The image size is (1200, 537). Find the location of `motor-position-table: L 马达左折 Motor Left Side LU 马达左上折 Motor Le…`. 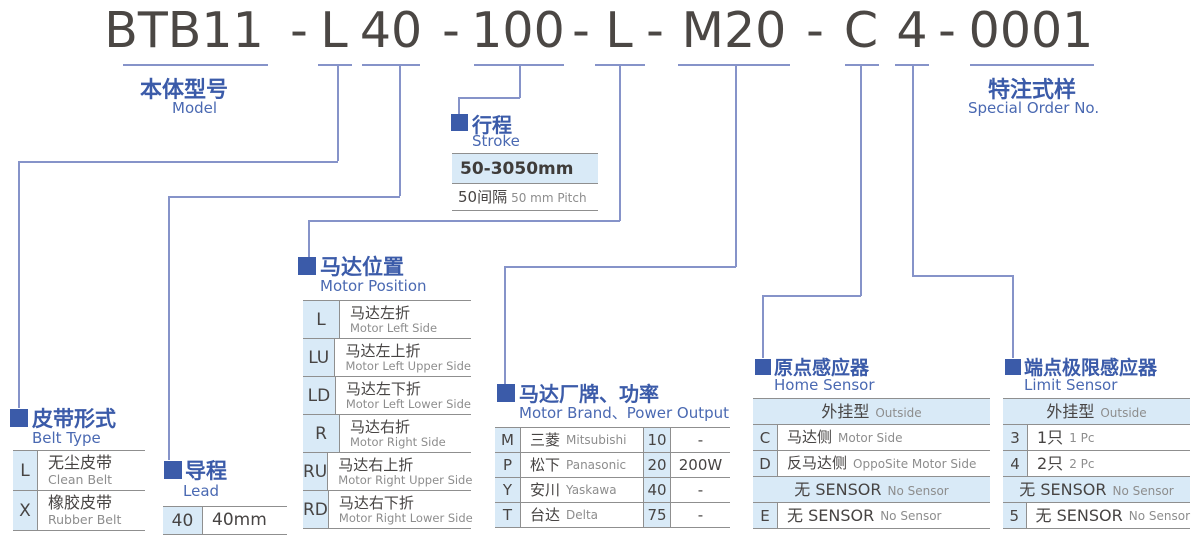

motor-position-table: L 马达左折 Motor Left Side LU 马达左上折 Motor Le… is located at coordinates (388, 414).